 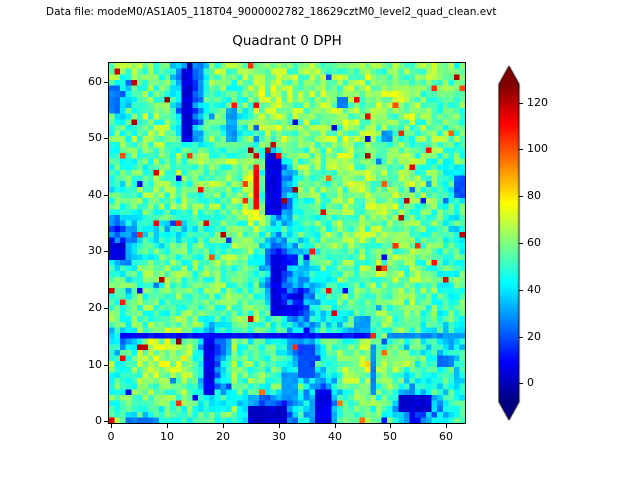 What do you see at coordinates (287, 41) in the screenshot?
I see `plot-title: Quadrant 0 DPH` at bounding box center [287, 41].